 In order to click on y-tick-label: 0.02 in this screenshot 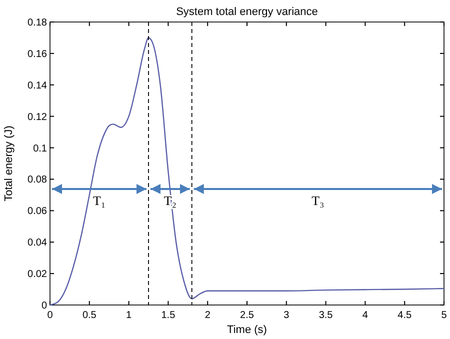, I will do `click(38, 274)`.